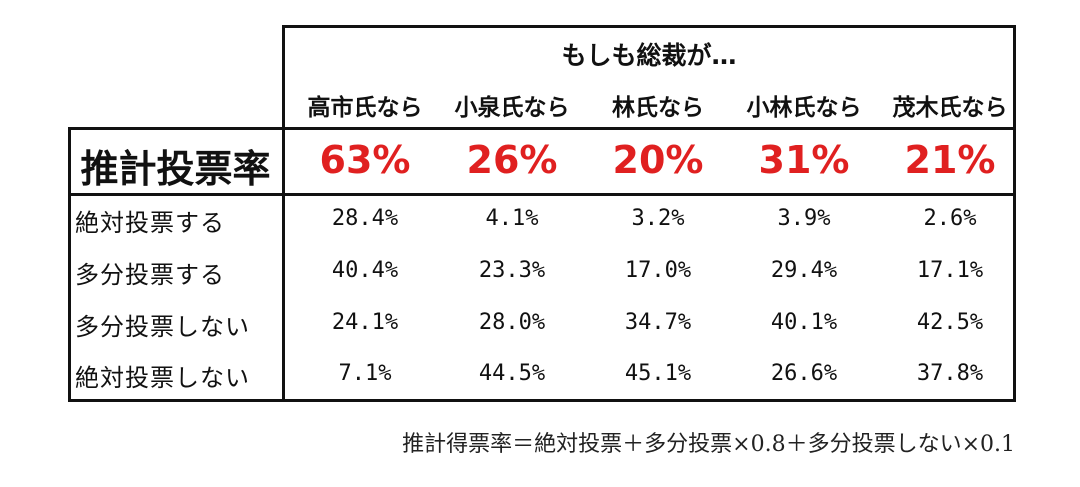 Image resolution: width=1080 pixels, height=487 pixels. I want to click on table-cell: 17.0%, so click(658, 270).